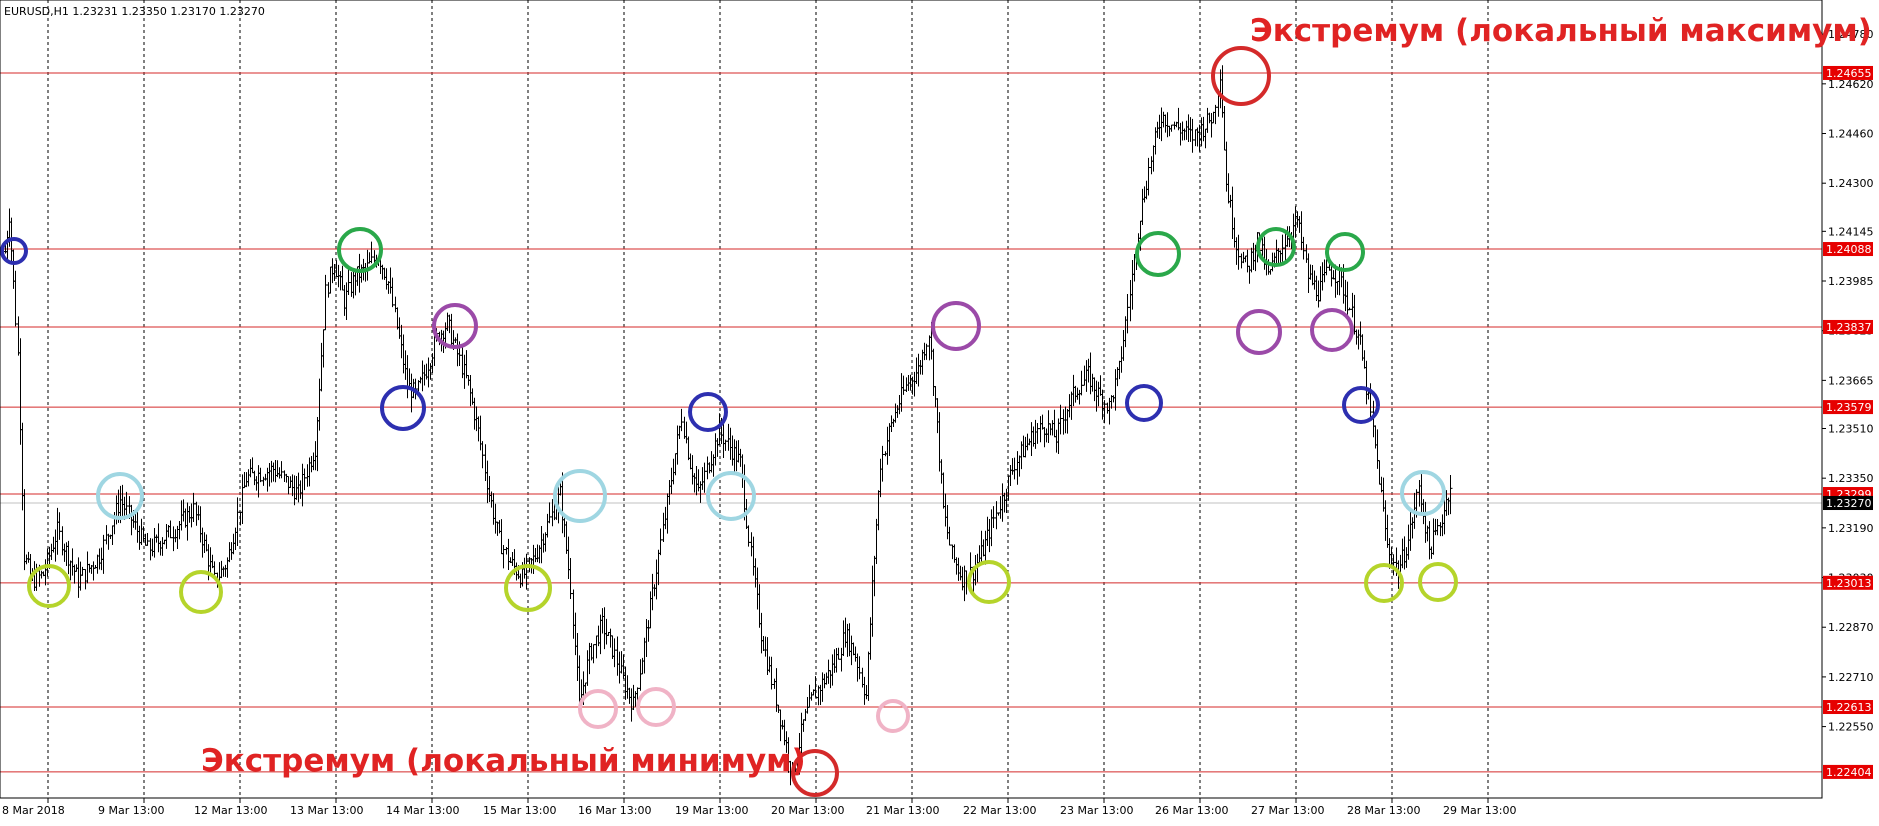 The width and height of the screenshot is (1879, 826). I want to click on annotation-local-max: Экстремум (локальный максимум), so click(1561, 31).